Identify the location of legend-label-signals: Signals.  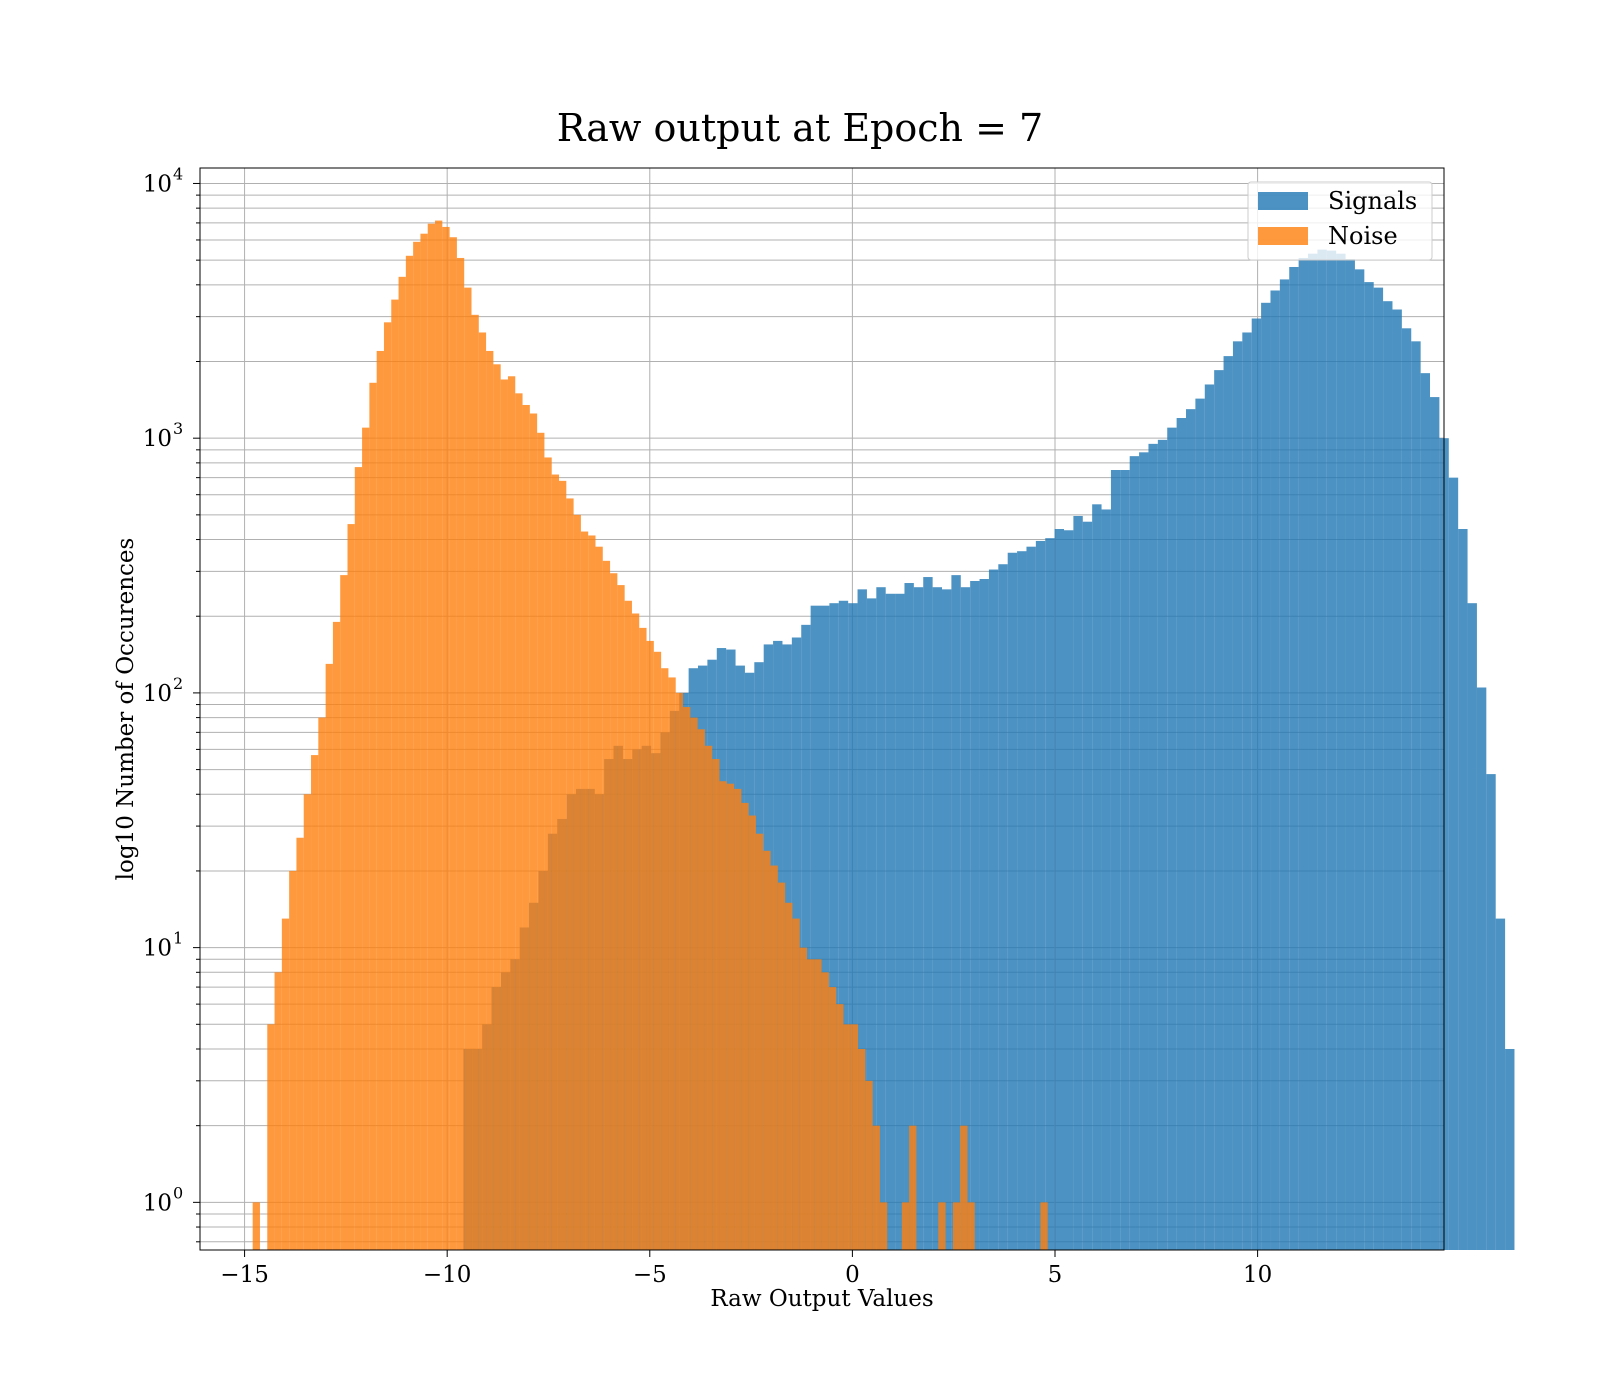
(1372, 201).